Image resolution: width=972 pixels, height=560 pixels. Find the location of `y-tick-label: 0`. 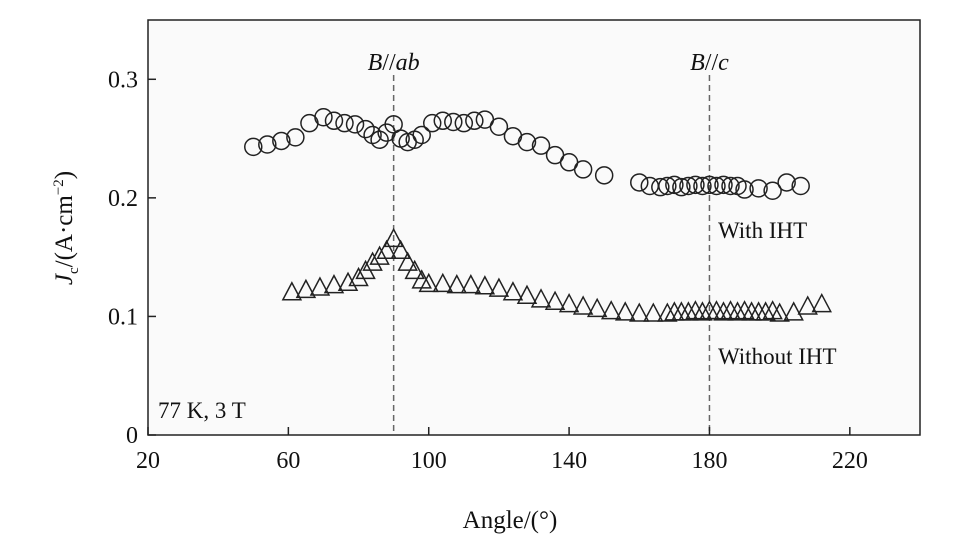

y-tick-label: 0 is located at coordinates (132, 436).